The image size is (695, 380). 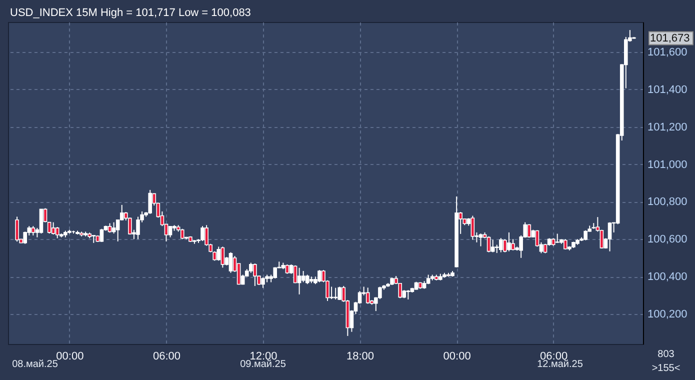 What do you see at coordinates (668, 90) in the screenshot?
I see `y-tick-label: 101,400` at bounding box center [668, 90].